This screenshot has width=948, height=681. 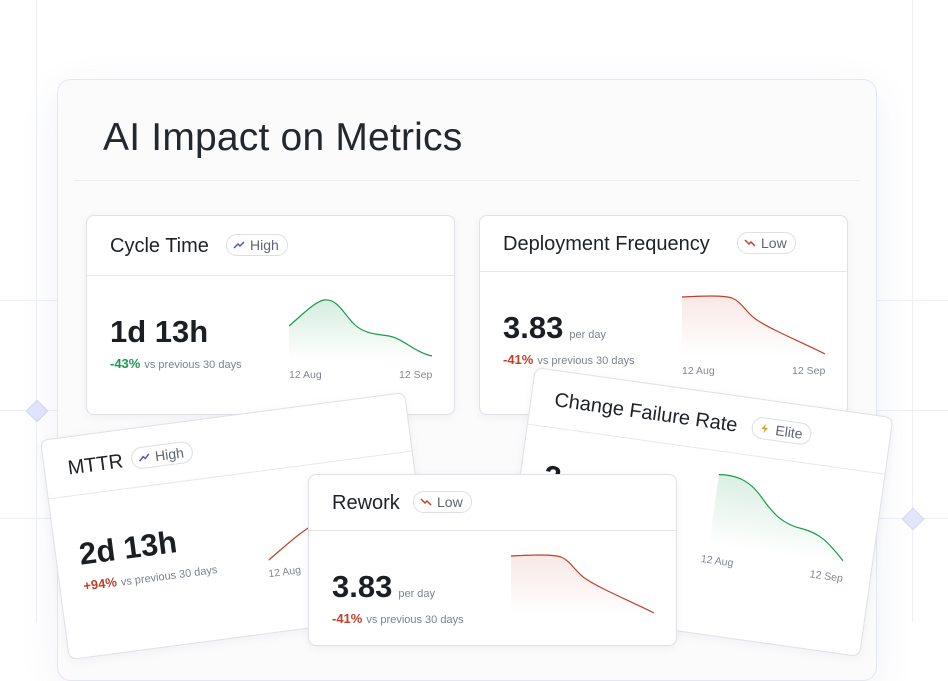 What do you see at coordinates (765, 428) in the screenshot?
I see `lightning-icon` at bounding box center [765, 428].